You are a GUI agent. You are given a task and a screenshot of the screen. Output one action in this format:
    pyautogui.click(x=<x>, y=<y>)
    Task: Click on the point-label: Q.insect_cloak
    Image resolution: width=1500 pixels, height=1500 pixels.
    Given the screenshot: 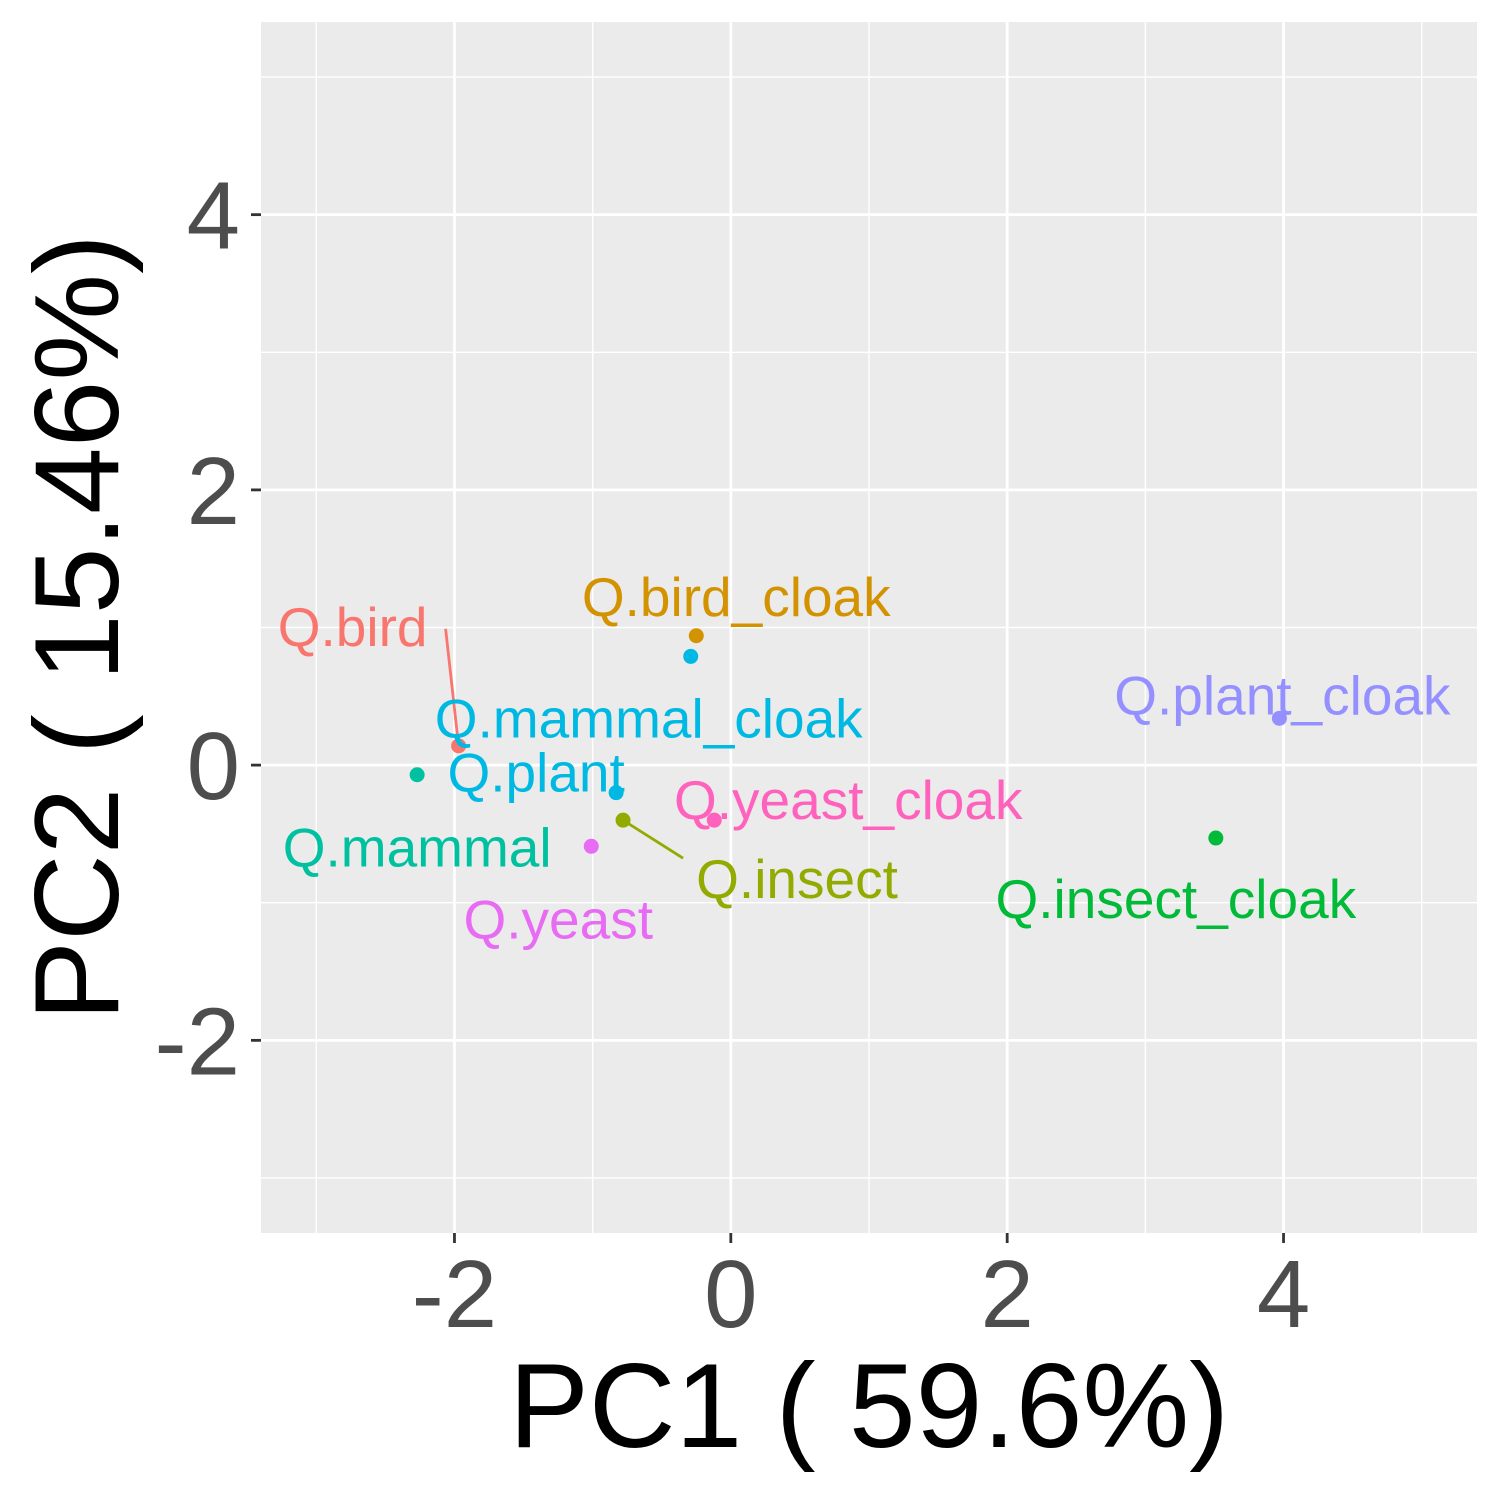 What is the action you would take?
    pyautogui.click(x=1175, y=899)
    